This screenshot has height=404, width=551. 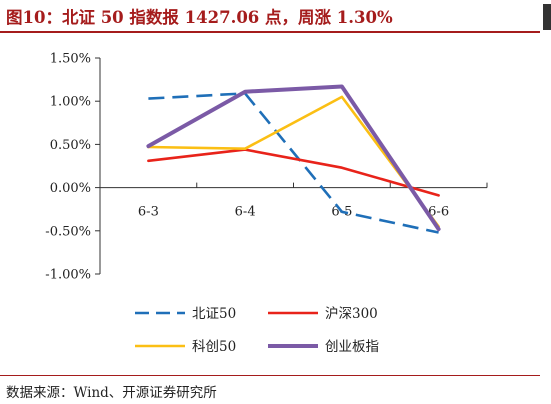 What do you see at coordinates (245, 212) in the screenshot?
I see `x-tick-label: 6-4` at bounding box center [245, 212].